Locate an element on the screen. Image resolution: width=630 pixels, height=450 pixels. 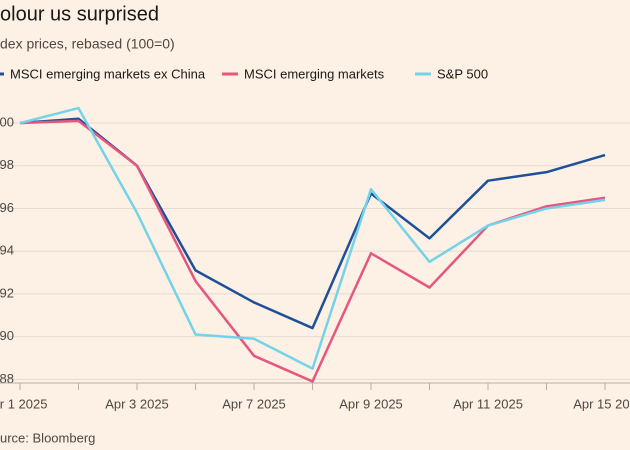
y-tick-label: 92 is located at coordinates (7, 292).